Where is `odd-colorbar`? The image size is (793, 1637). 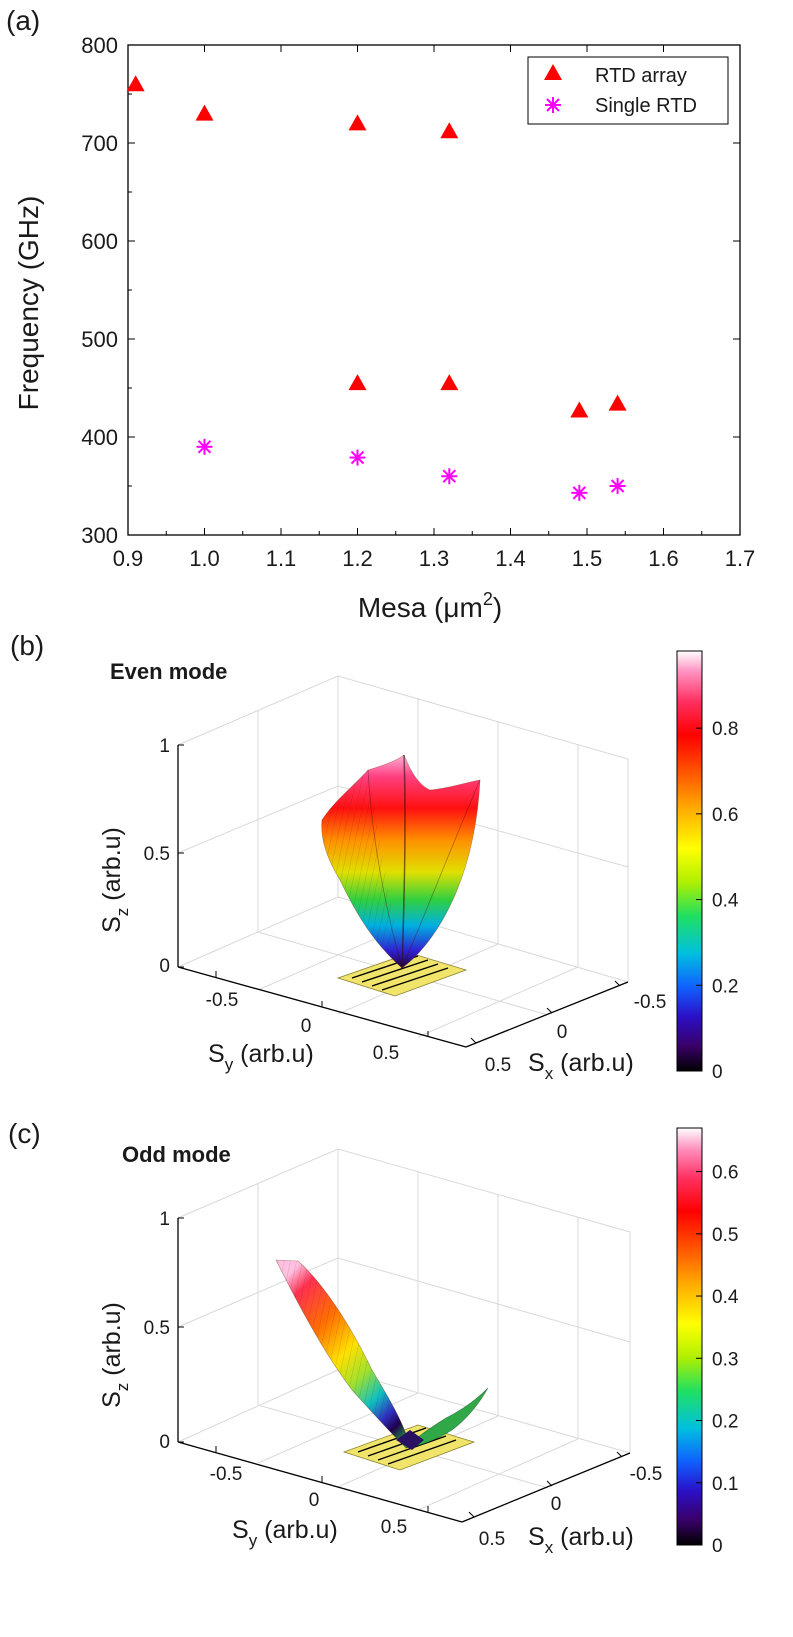 odd-colorbar is located at coordinates (689, 1336).